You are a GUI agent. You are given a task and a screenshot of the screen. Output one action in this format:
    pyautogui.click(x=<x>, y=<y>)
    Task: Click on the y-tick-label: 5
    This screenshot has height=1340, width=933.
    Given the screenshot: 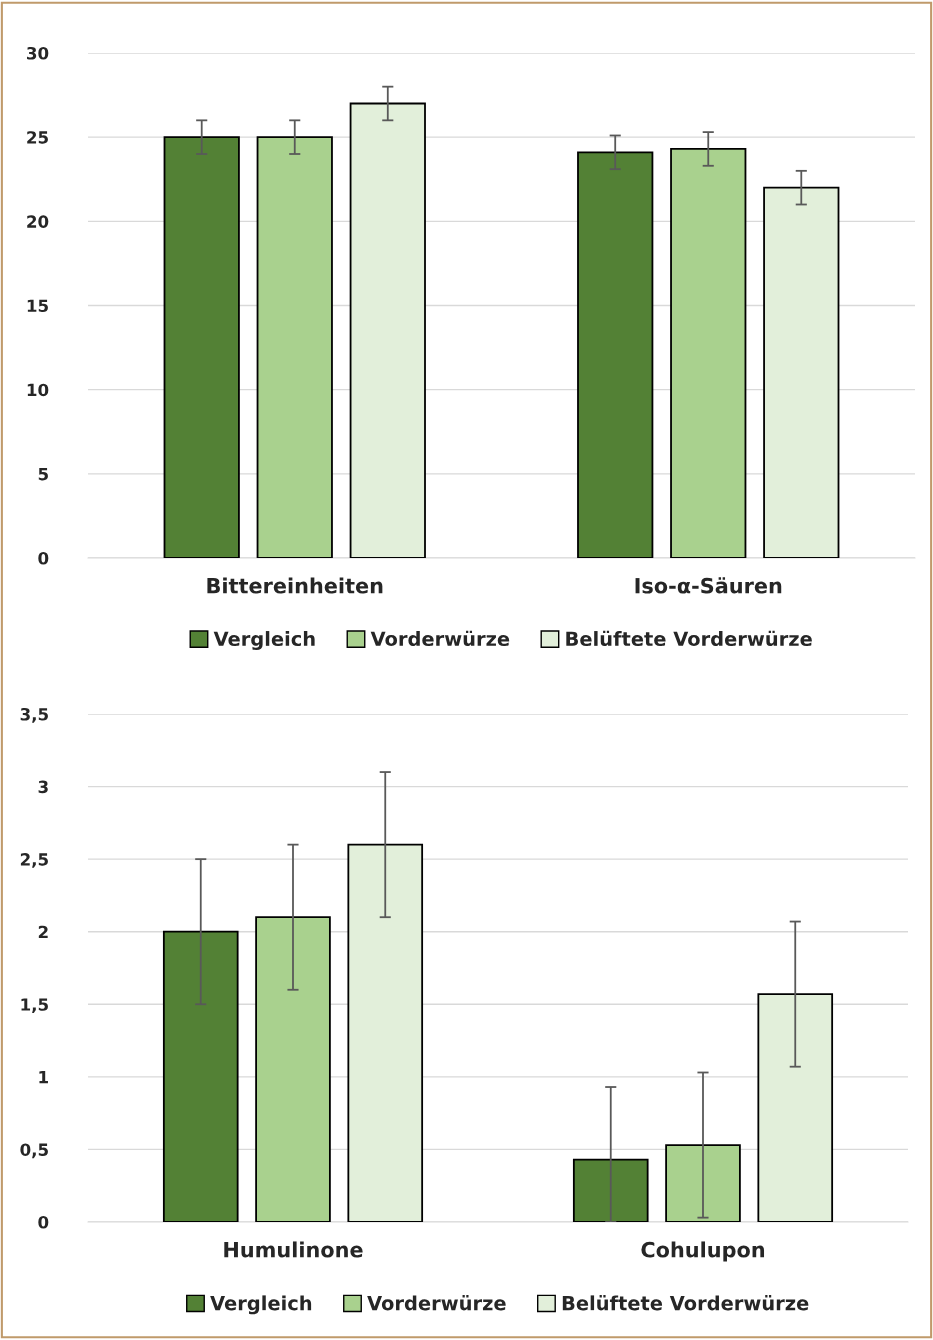 What is the action you would take?
    pyautogui.click(x=43, y=474)
    